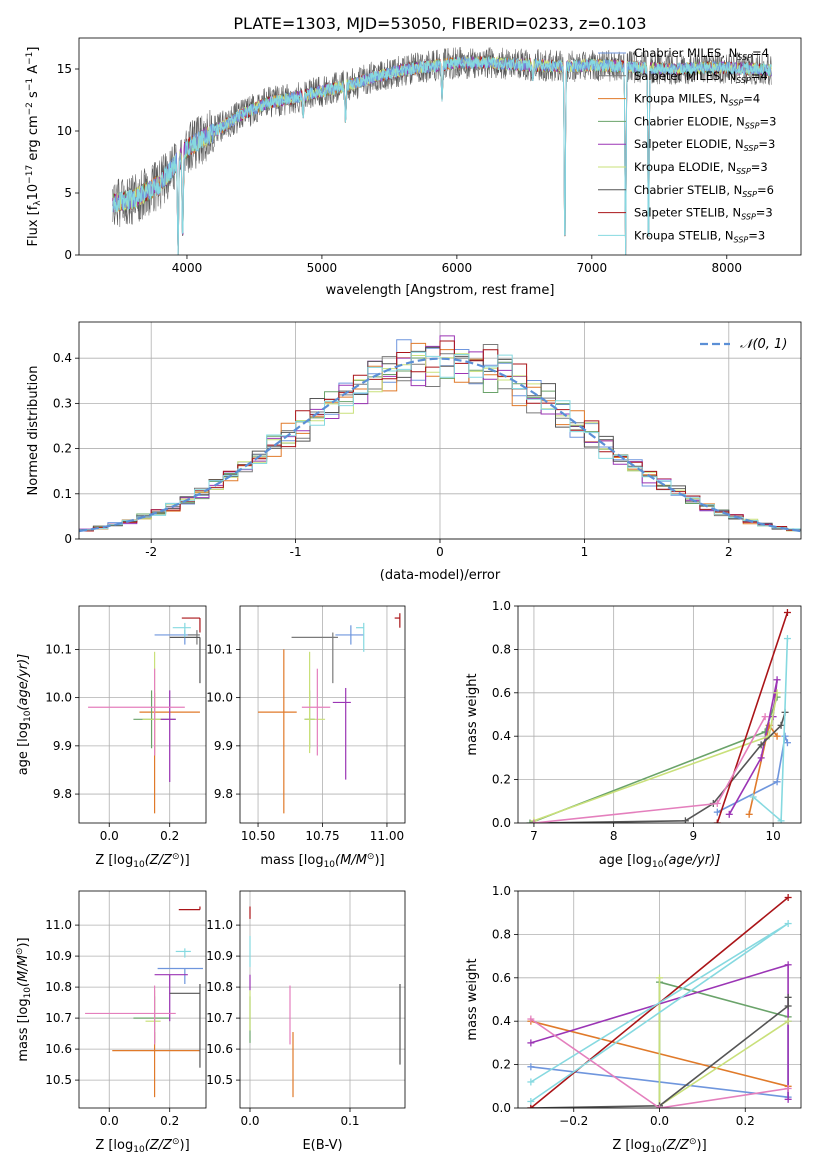  Describe the element at coordinates (258, 836) in the screenshot. I see `x-tick-label: 10.50` at that location.